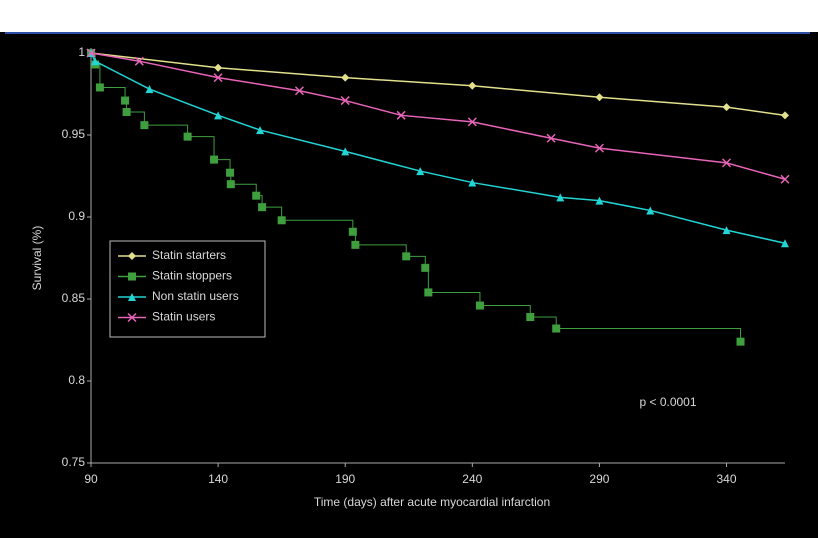 The width and height of the screenshot is (818, 538). What do you see at coordinates (189, 255) in the screenshot?
I see `legend-label: Statin starters` at bounding box center [189, 255].